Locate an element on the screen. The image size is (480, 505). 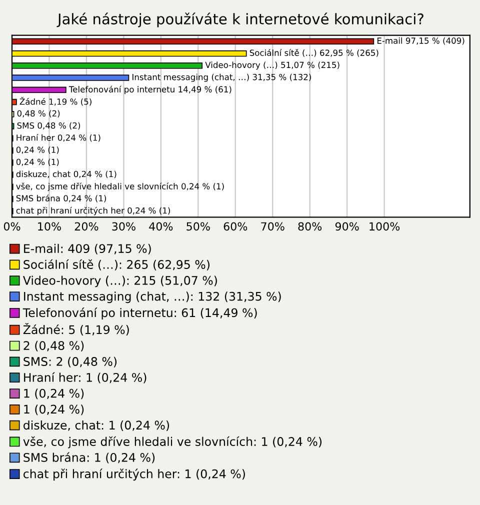
text: SMS: 2 (0,48 %) is located at coordinates (70, 362).